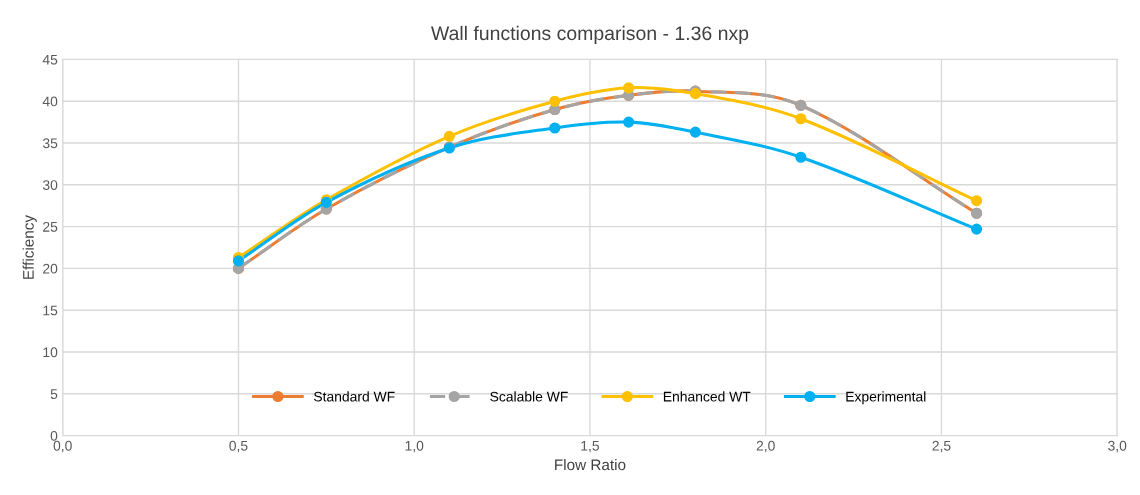 The height and width of the screenshot is (495, 1140). I want to click on chart-title: Wall functions comparison - 1.36 nxp, so click(590, 34).